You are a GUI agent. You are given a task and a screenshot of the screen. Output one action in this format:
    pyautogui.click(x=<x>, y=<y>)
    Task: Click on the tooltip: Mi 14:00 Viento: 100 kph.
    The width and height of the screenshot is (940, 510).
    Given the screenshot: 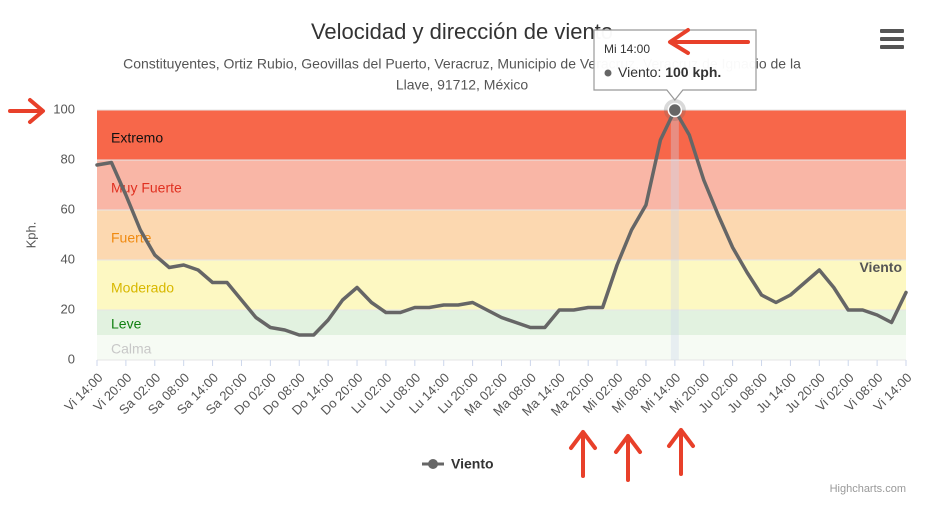 What is the action you would take?
    pyautogui.click(x=675, y=65)
    